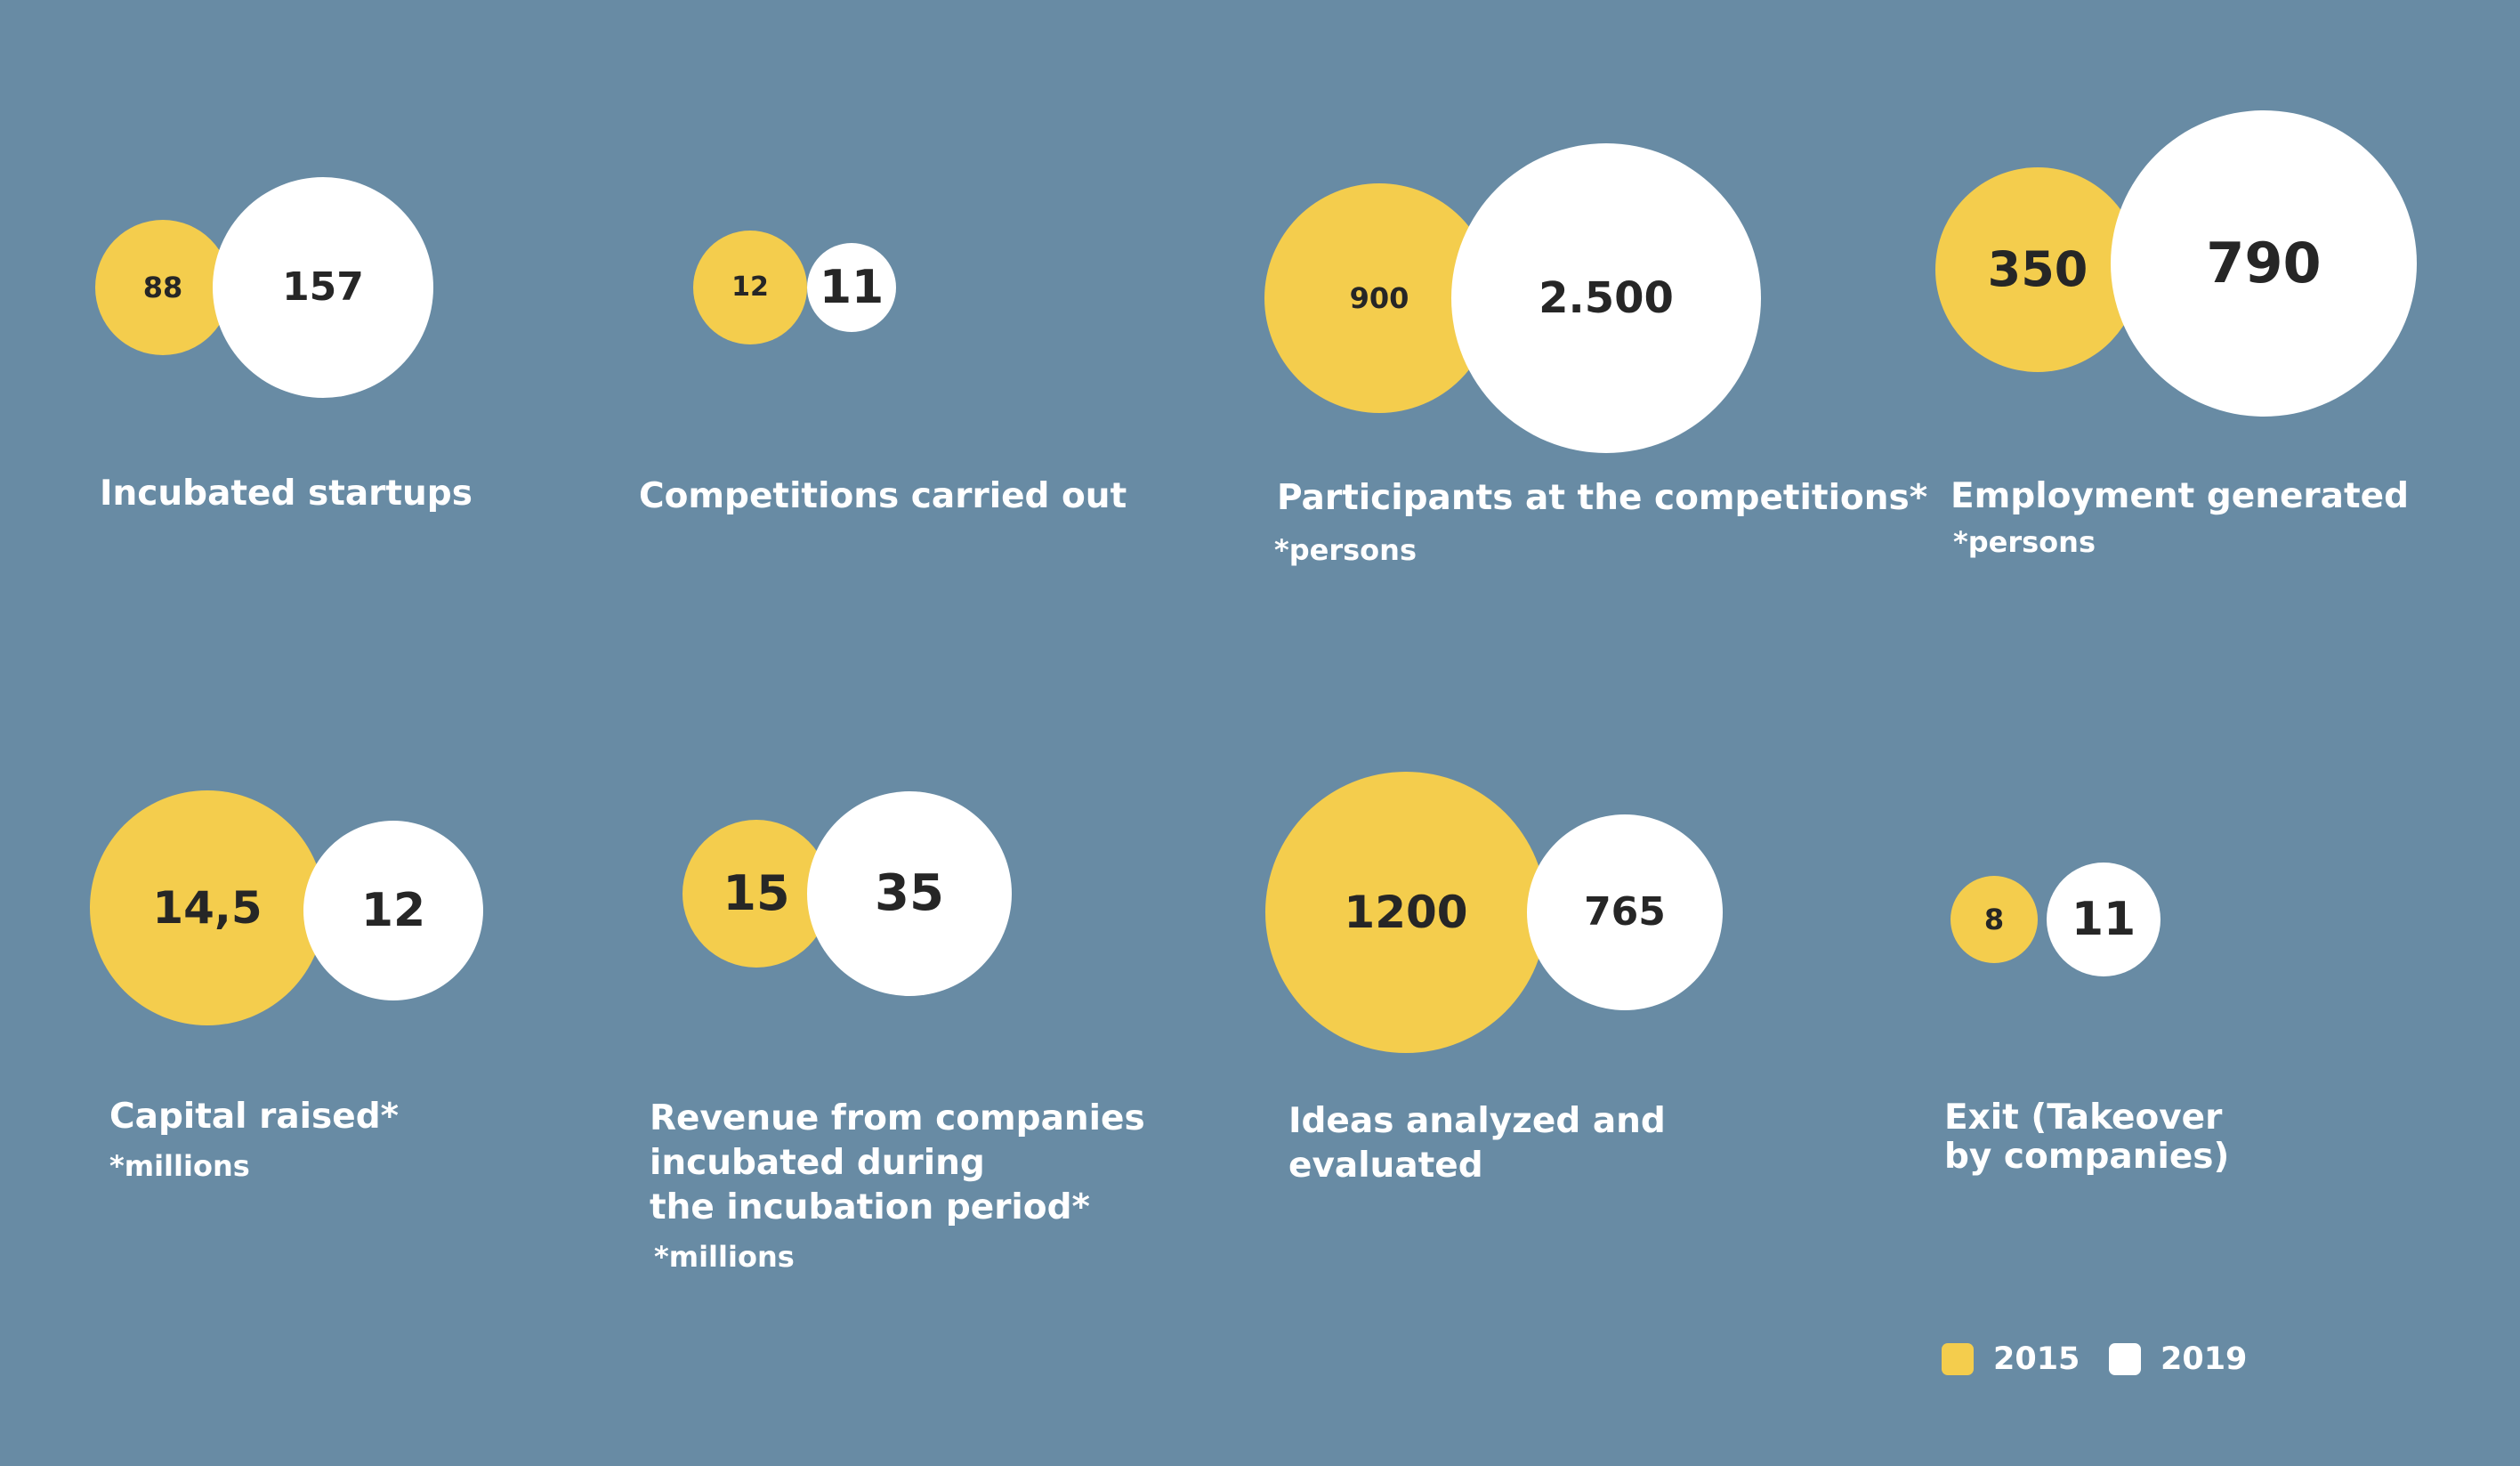 This screenshot has width=2520, height=1466. Describe the element at coordinates (750, 288) in the screenshot. I see `bubble-competitions-carried-out-2015: 12` at that location.